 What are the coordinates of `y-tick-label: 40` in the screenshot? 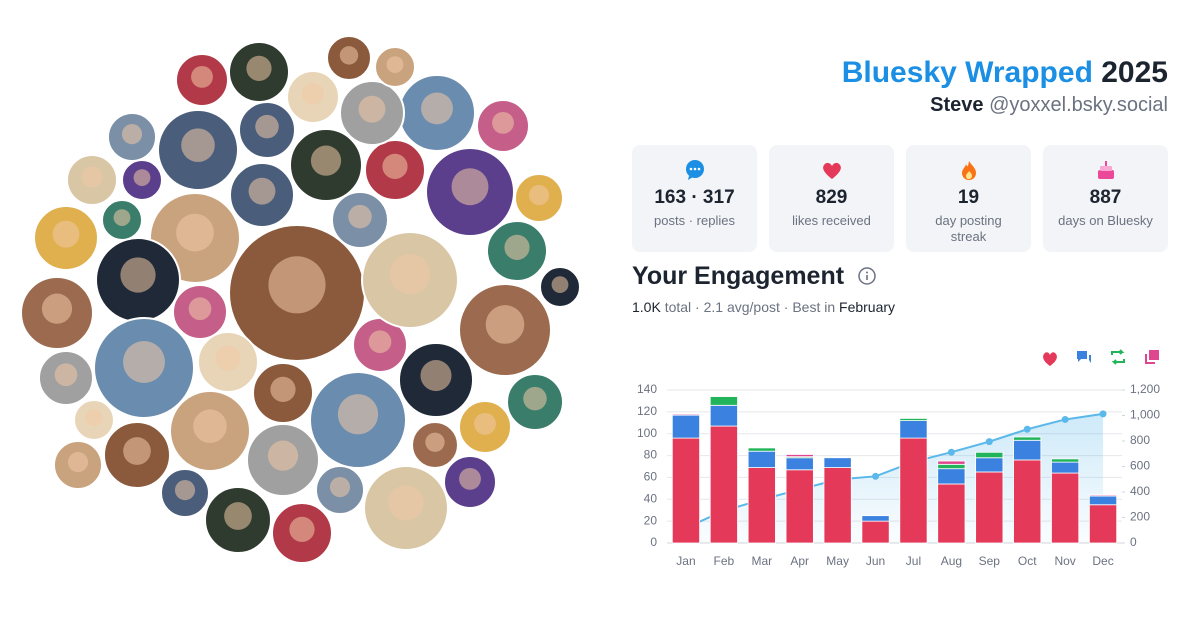 It's located at (651, 498).